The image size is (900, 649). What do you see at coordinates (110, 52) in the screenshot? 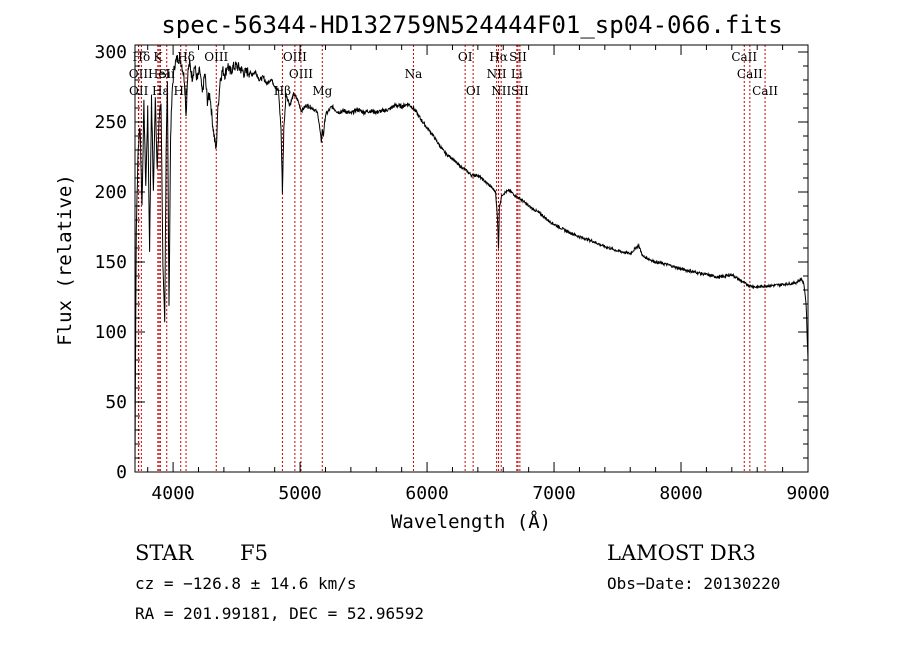
I see `y-tick-label: 300` at bounding box center [110, 52].